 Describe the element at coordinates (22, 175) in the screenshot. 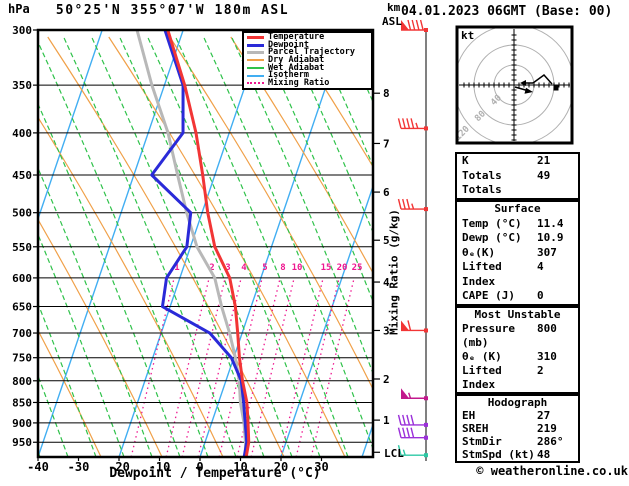

I see `pressure-tick-label: 450` at that location.